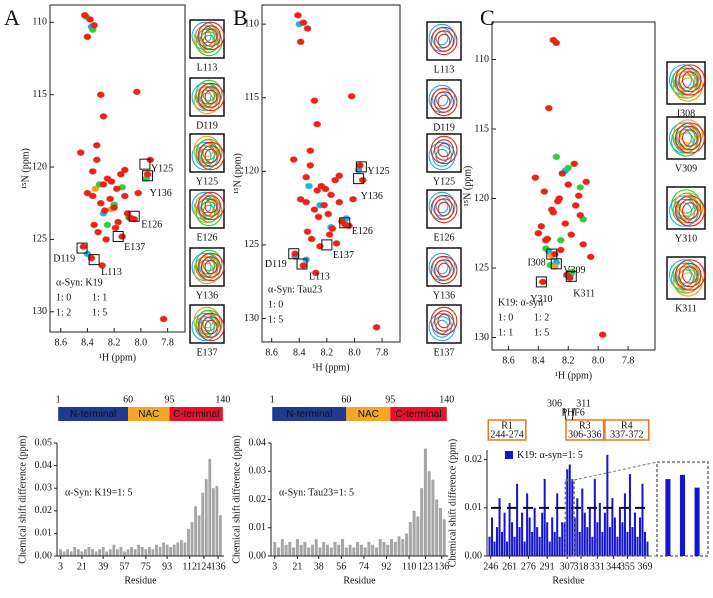 The image size is (713, 598). I want to click on y-tick-label: 130, so click(39, 311).